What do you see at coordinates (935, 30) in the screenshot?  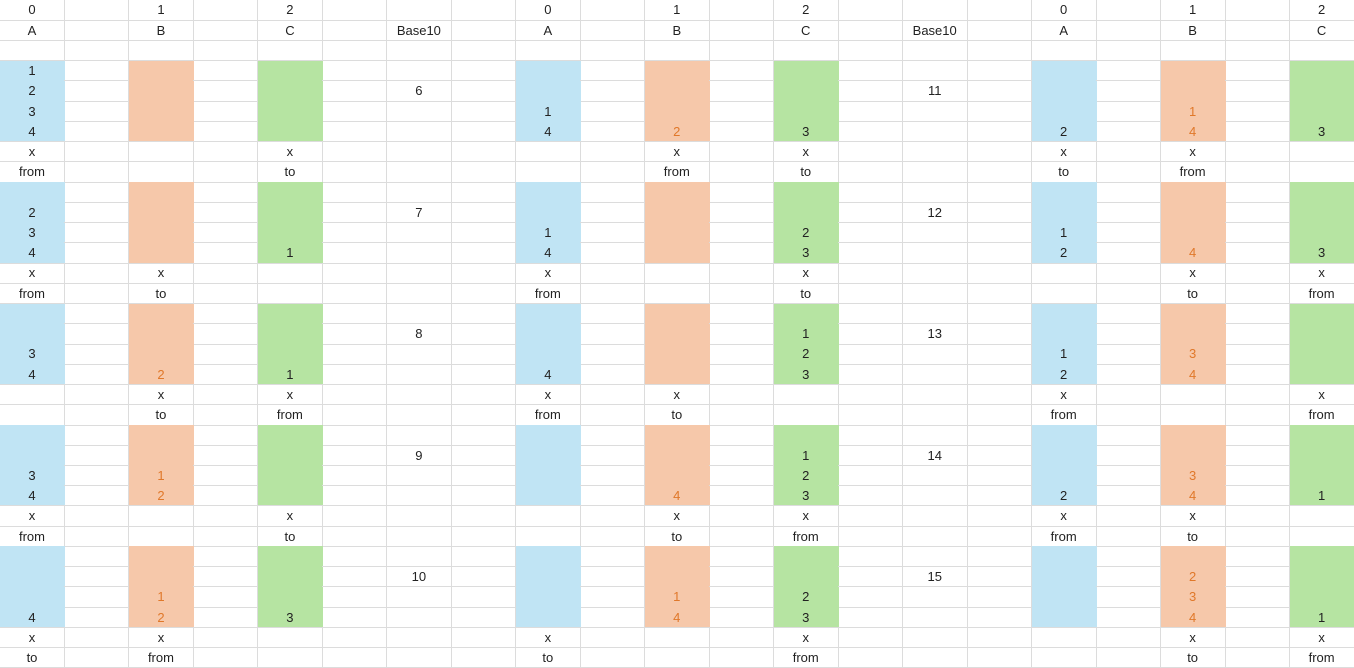 I see `base10-header: Base10` at bounding box center [935, 30].